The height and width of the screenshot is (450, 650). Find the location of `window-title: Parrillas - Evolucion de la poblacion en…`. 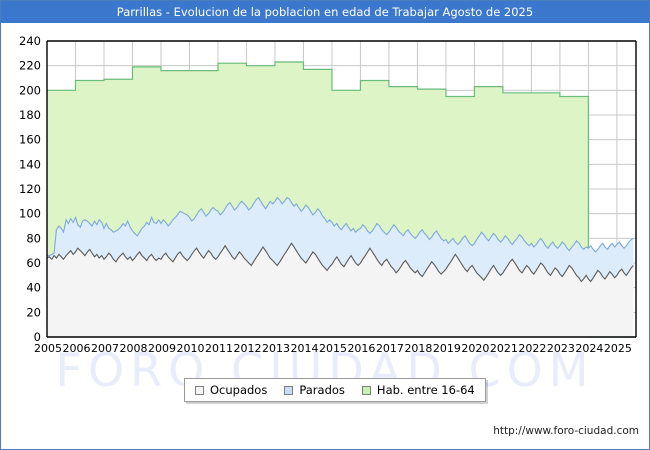

window-title: Parrillas - Evolucion de la poblacion en… is located at coordinates (325, 12).